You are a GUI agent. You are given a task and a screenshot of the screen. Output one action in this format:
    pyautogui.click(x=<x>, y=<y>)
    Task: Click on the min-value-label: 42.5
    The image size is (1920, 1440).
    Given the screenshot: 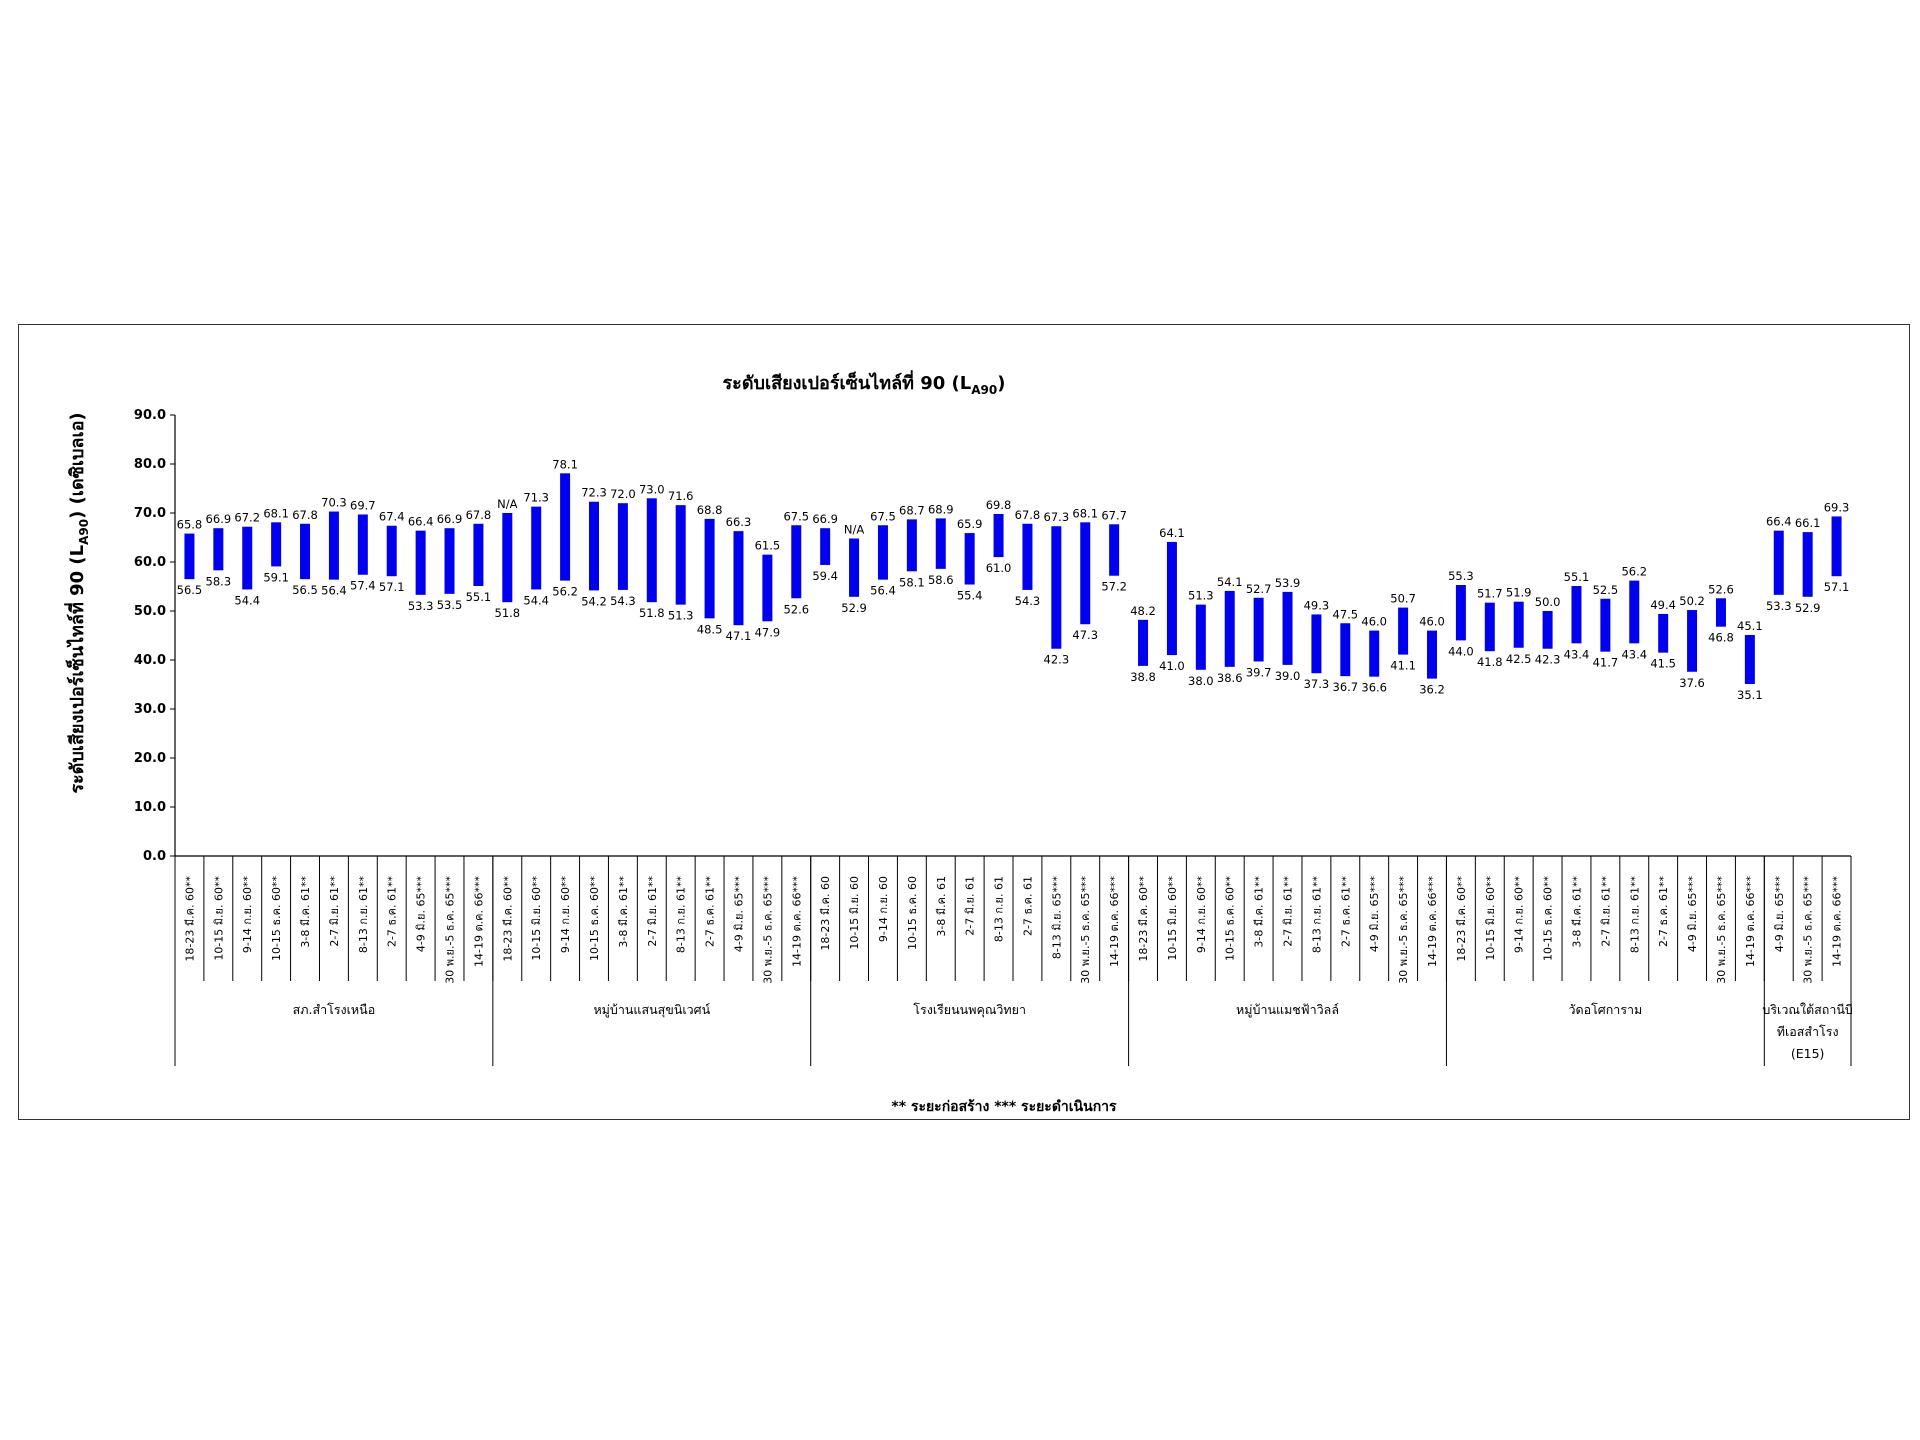 What is the action you would take?
    pyautogui.click(x=1519, y=659)
    